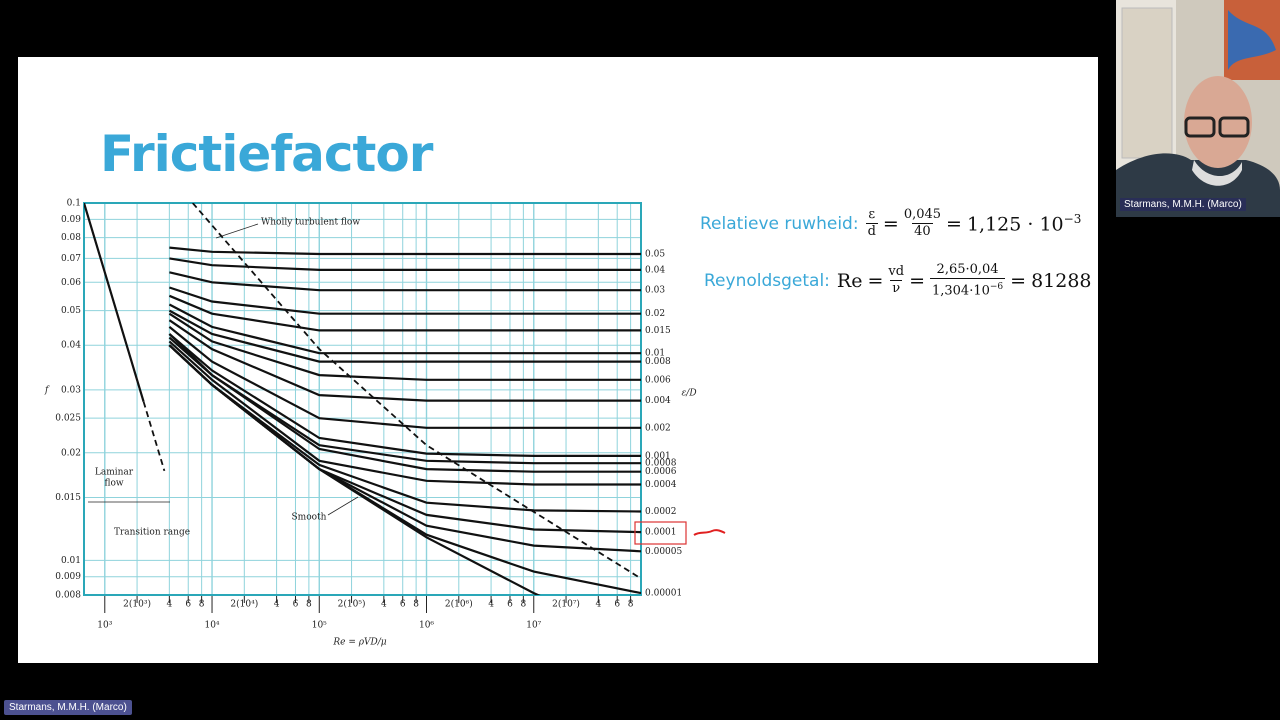  I want to click on y-tick-label: 0.009, so click(68, 577).